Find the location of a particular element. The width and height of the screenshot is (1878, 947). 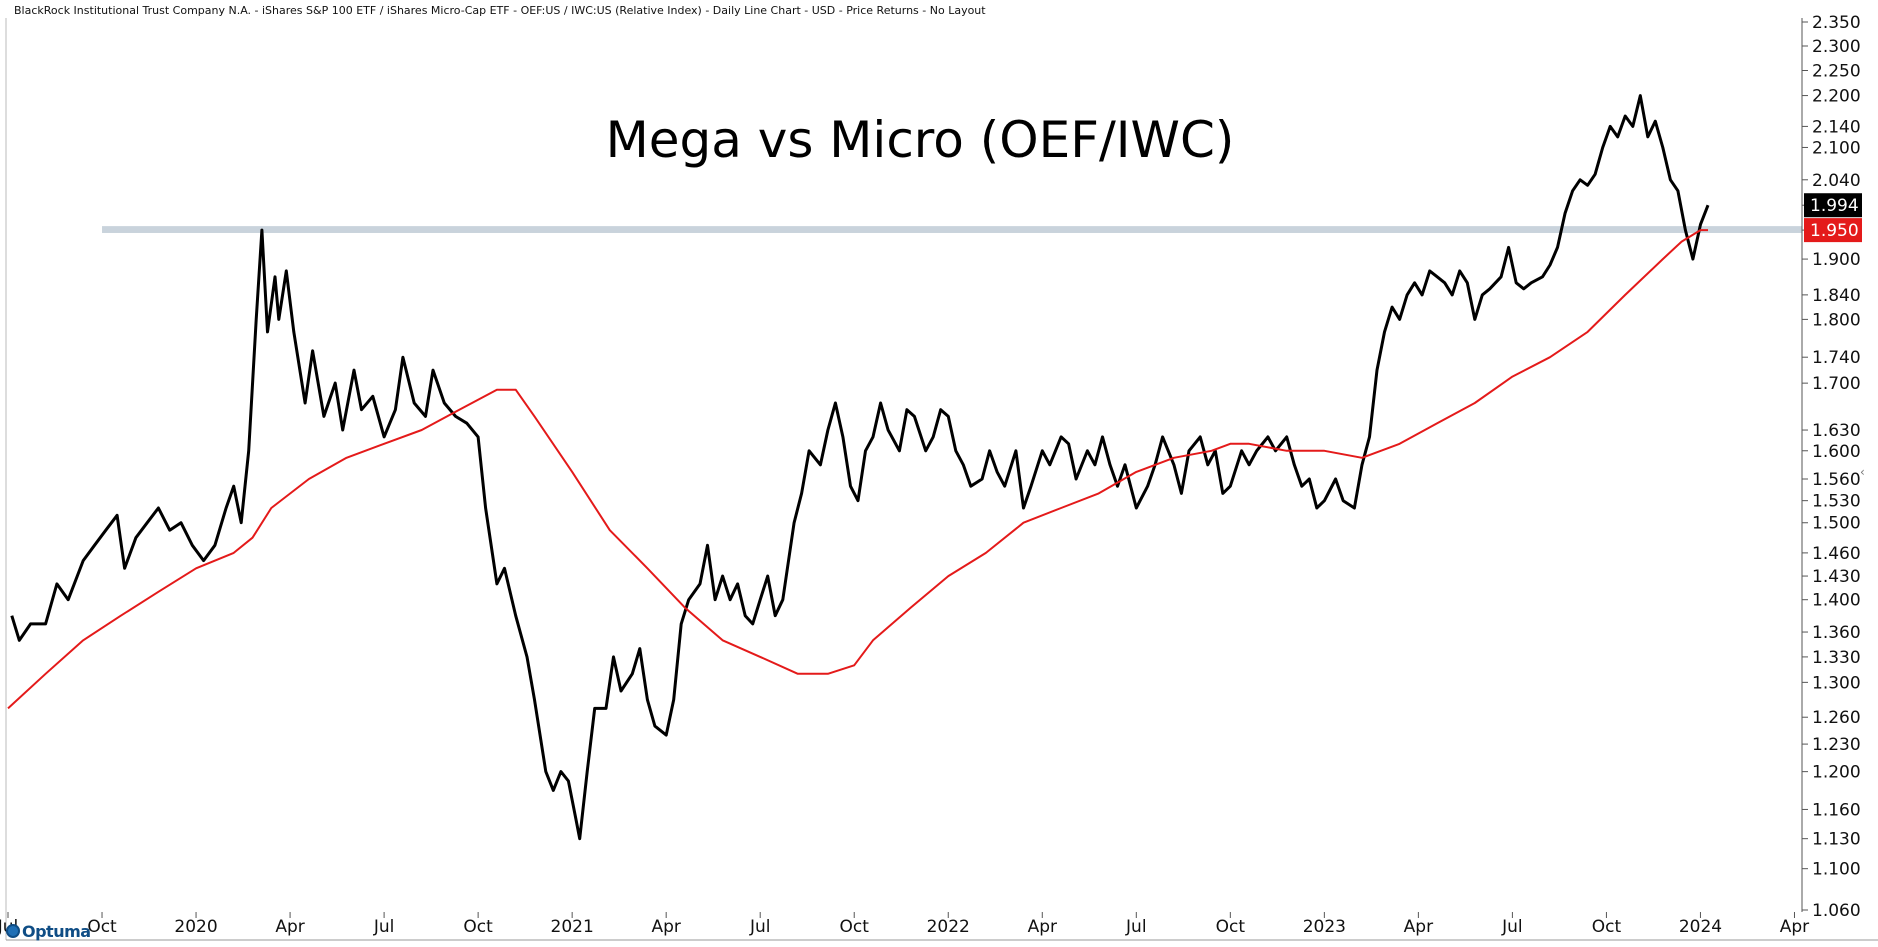

y-tick-label: 1.160 is located at coordinates (1836, 810).